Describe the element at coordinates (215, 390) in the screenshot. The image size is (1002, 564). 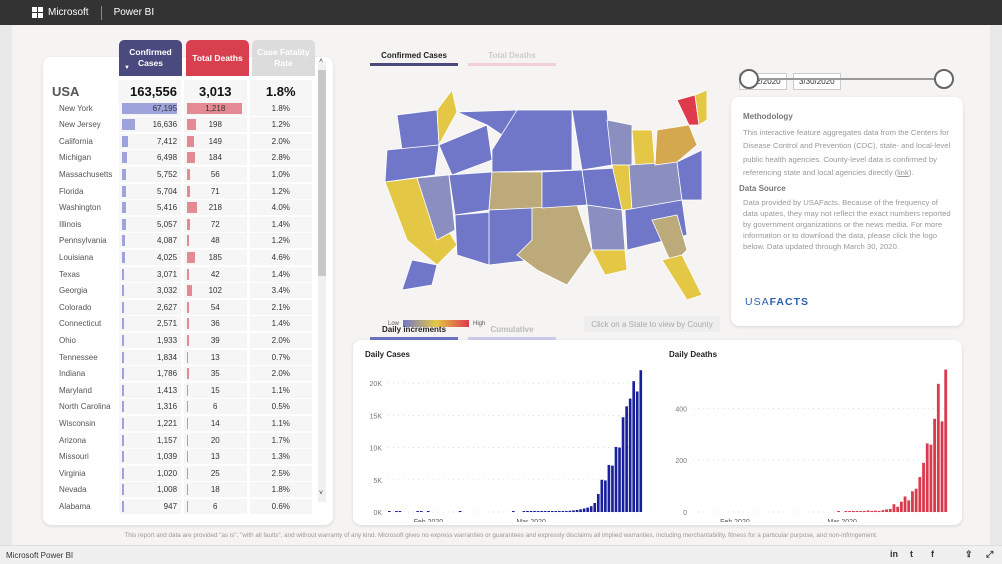
I see `deaths-cell: 15` at that location.